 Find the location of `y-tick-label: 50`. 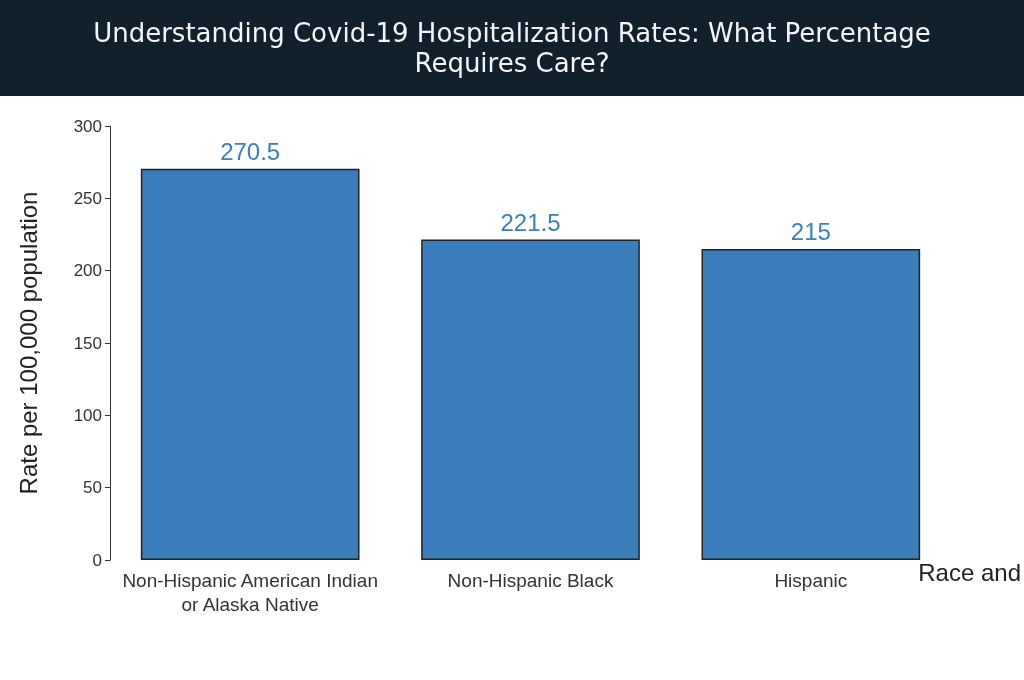

y-tick-label: 50 is located at coordinates (92, 488).